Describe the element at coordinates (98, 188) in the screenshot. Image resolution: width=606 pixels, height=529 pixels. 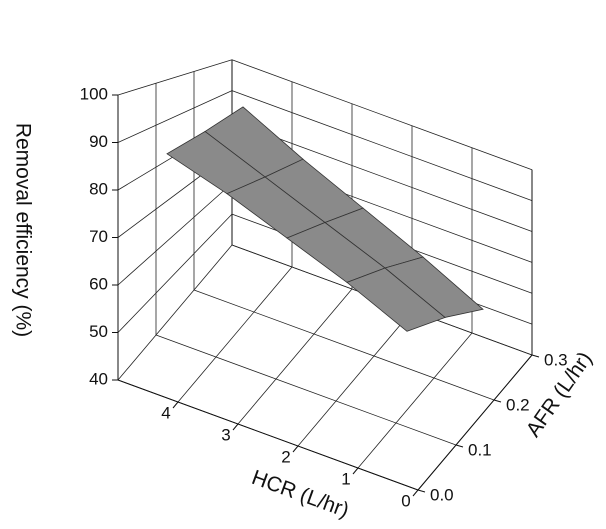
I see `z-tick-label: 80` at that location.